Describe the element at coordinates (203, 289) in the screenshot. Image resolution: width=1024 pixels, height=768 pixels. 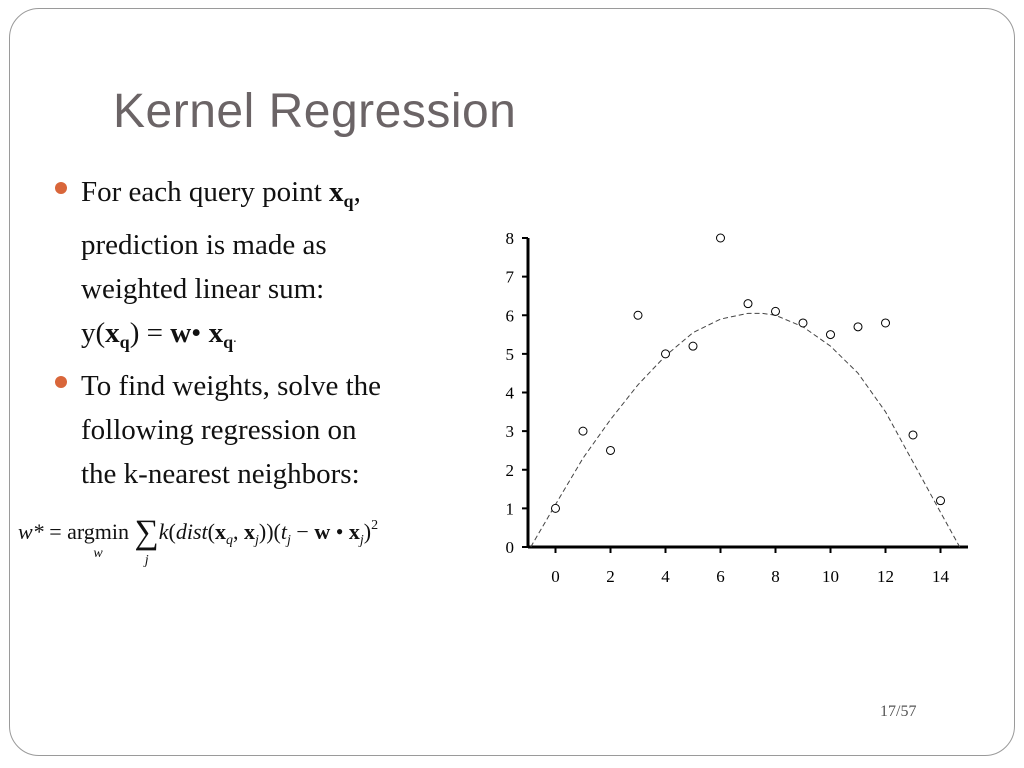
I see `bullet-1-line-3: weighted linear sum:` at that location.